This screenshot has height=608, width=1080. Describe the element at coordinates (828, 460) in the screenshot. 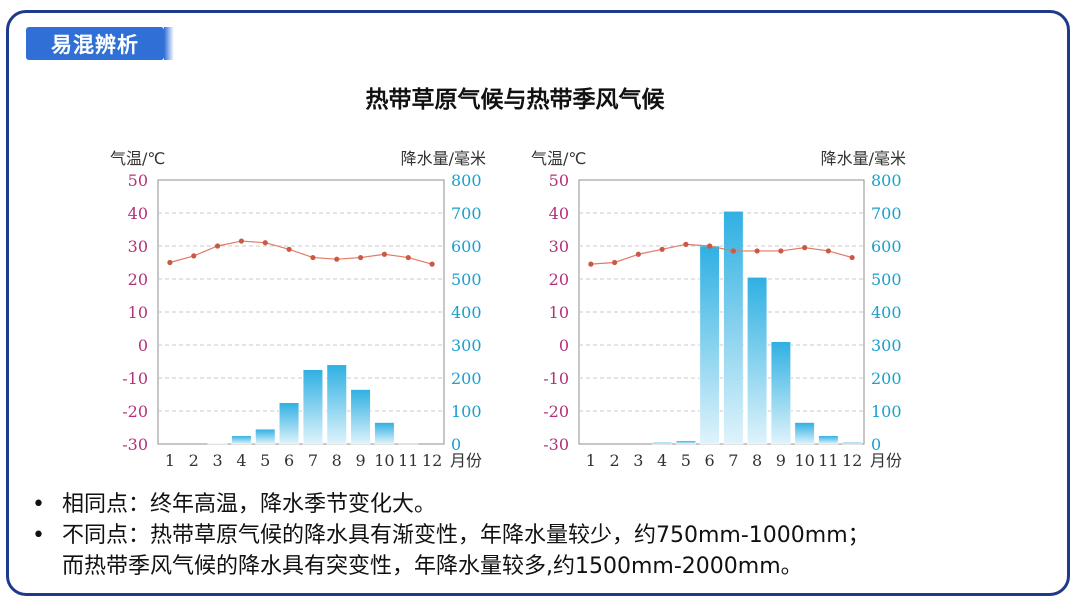

I see `x-tick-label: 11` at that location.